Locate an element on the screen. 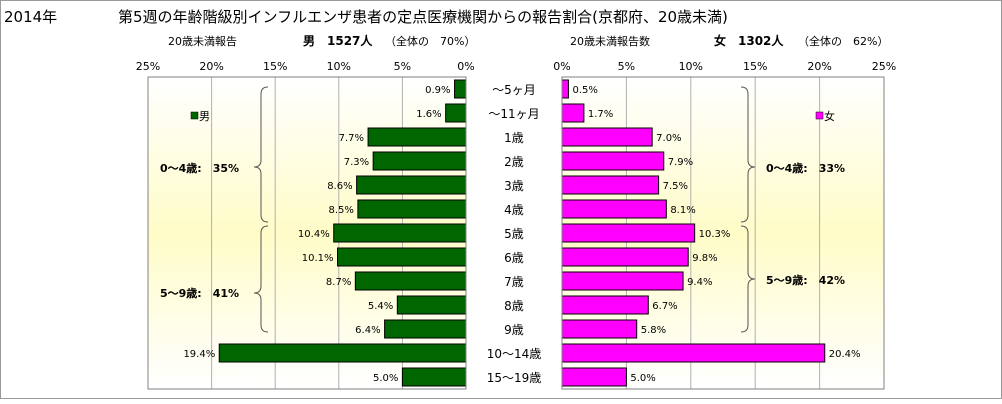  female-value-label: 7.5% is located at coordinates (675, 186).